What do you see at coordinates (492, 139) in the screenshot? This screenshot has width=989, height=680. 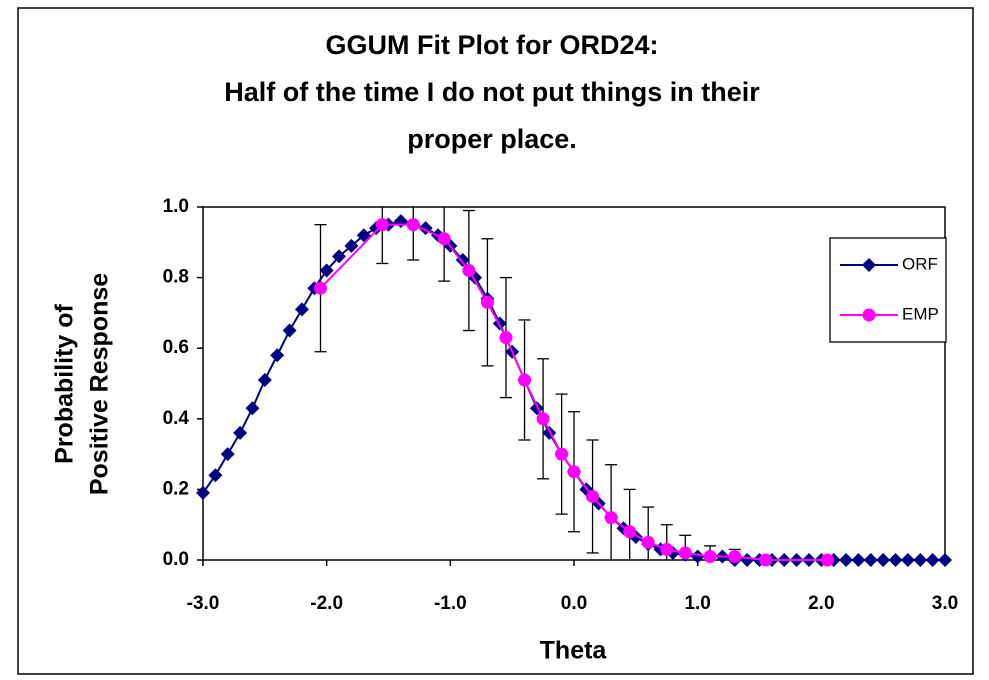 I see `chart-title: proper place.` at bounding box center [492, 139].